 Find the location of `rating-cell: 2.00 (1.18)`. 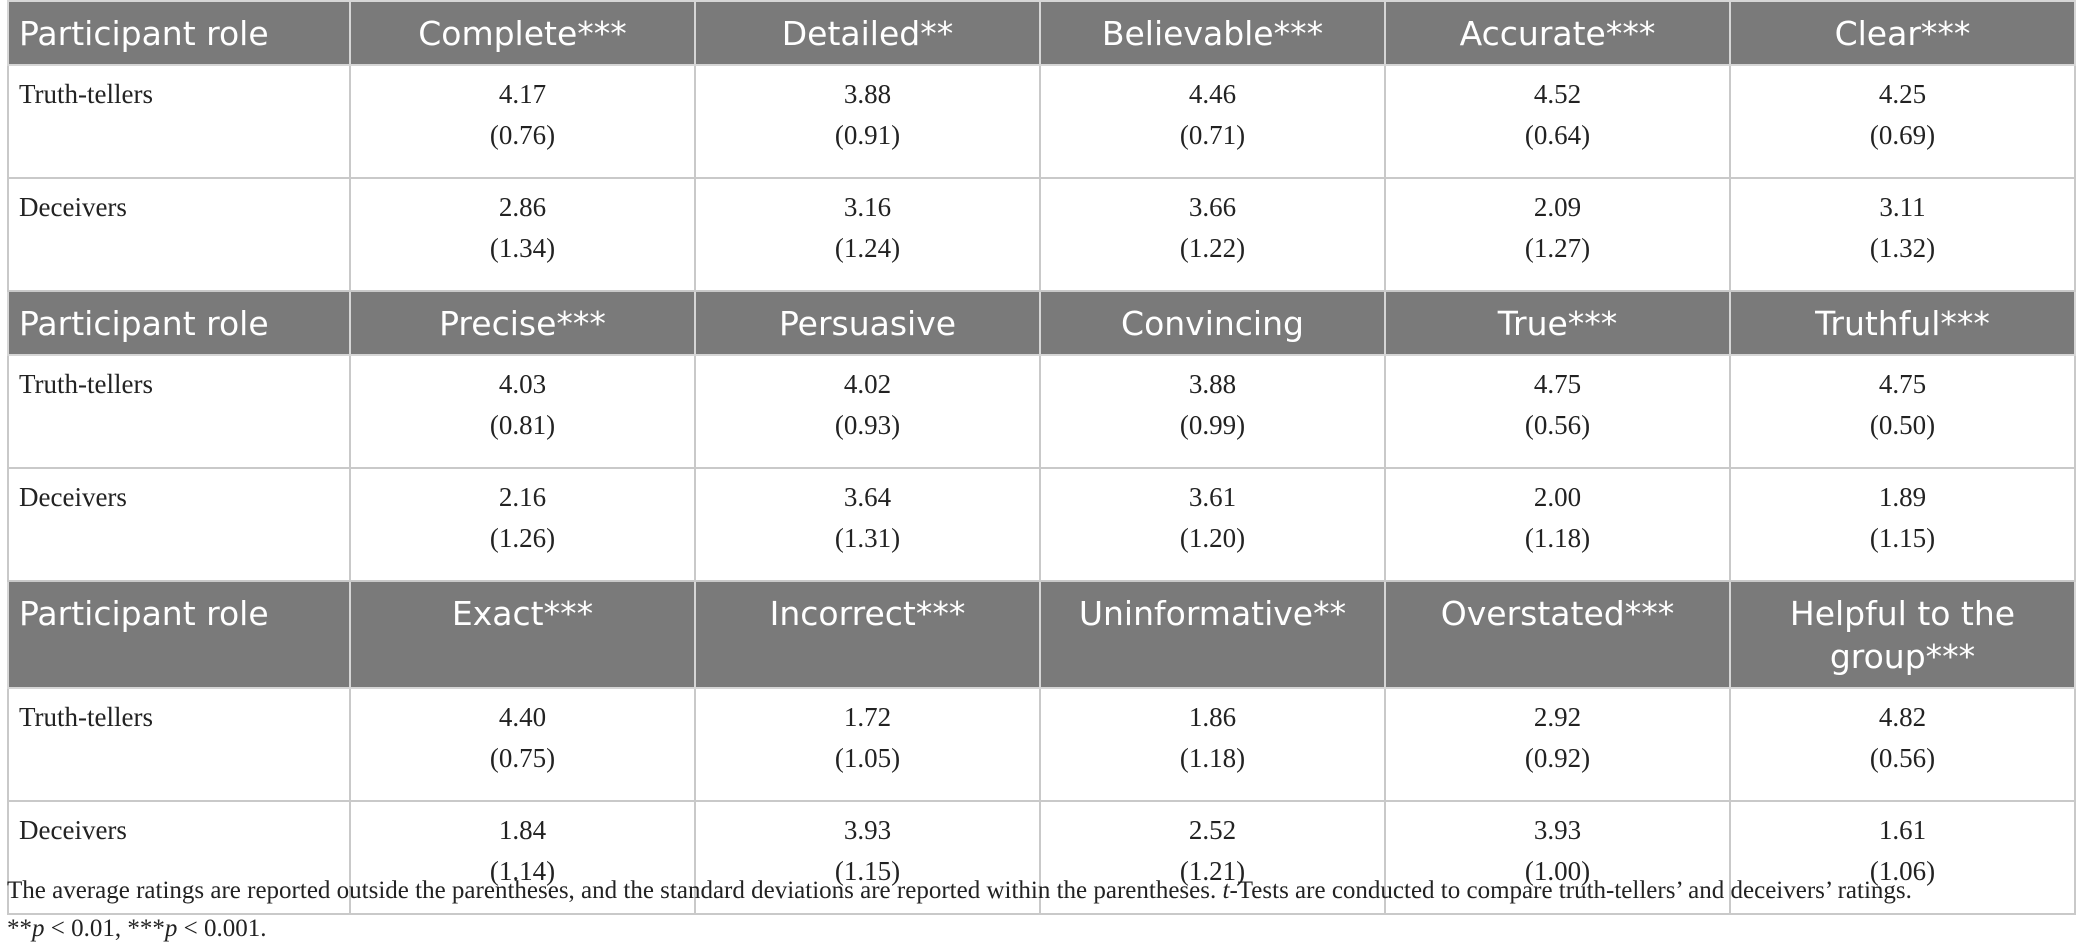

rating-cell: 2.00 (1.18) is located at coordinates (1557, 524).